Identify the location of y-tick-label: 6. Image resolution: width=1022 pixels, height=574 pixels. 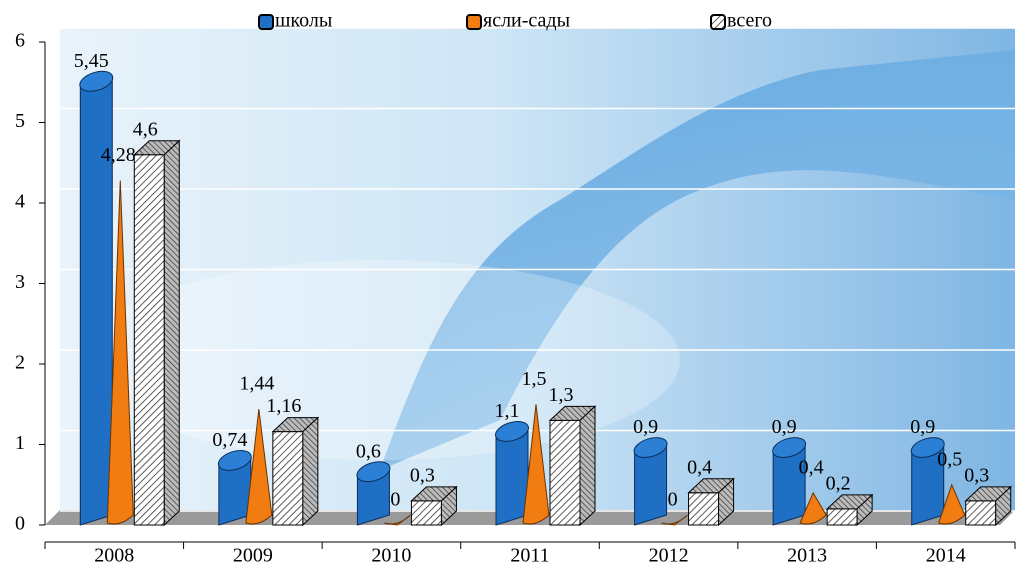
(20, 41).